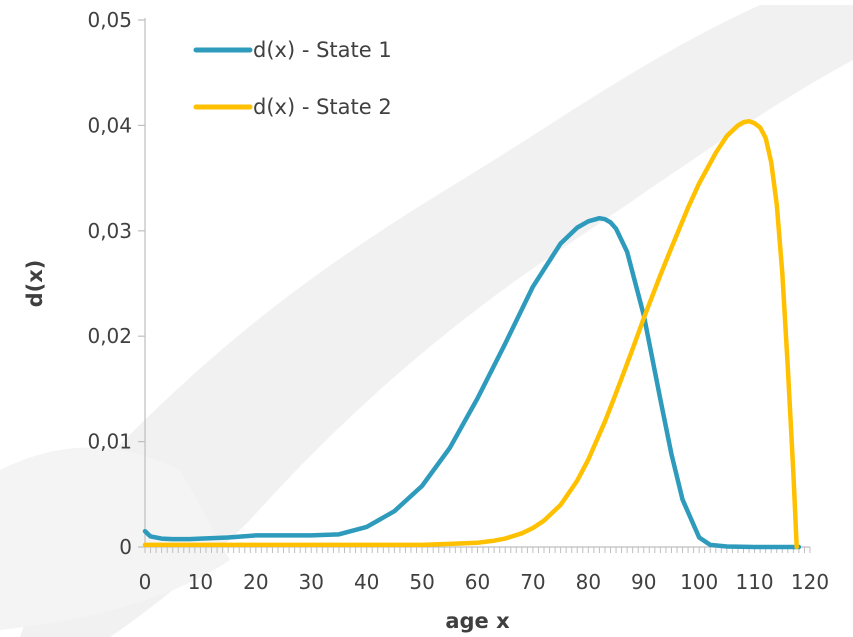  What do you see at coordinates (109, 20) in the screenshot?
I see `y-tick-label: 0,05` at bounding box center [109, 20].